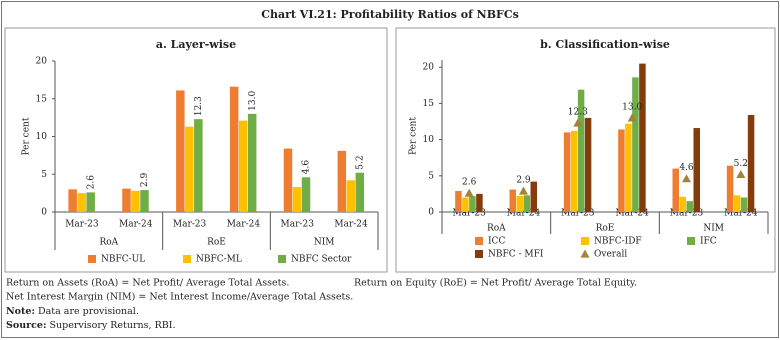 Image resolution: width=780 pixels, height=340 pixels. What do you see at coordinates (361, 162) in the screenshot?
I see `value-label: 5.2` at bounding box center [361, 162].